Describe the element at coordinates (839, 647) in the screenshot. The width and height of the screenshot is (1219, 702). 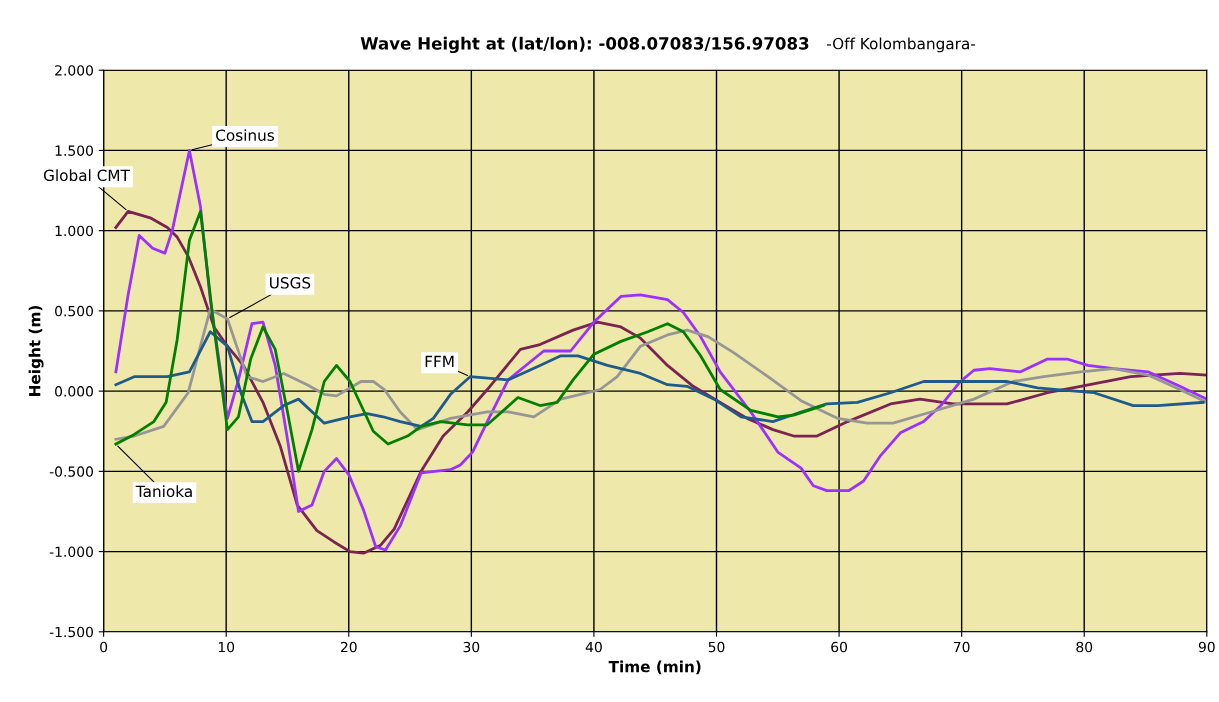
I see `x-tick-label: 60` at that location.